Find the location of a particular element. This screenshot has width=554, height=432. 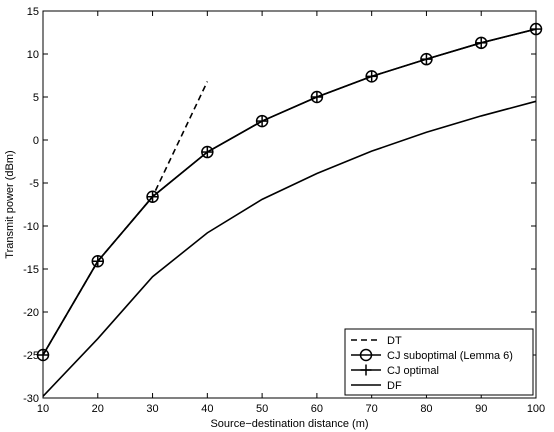

legend-entry: DF is located at coordinates (394, 386).